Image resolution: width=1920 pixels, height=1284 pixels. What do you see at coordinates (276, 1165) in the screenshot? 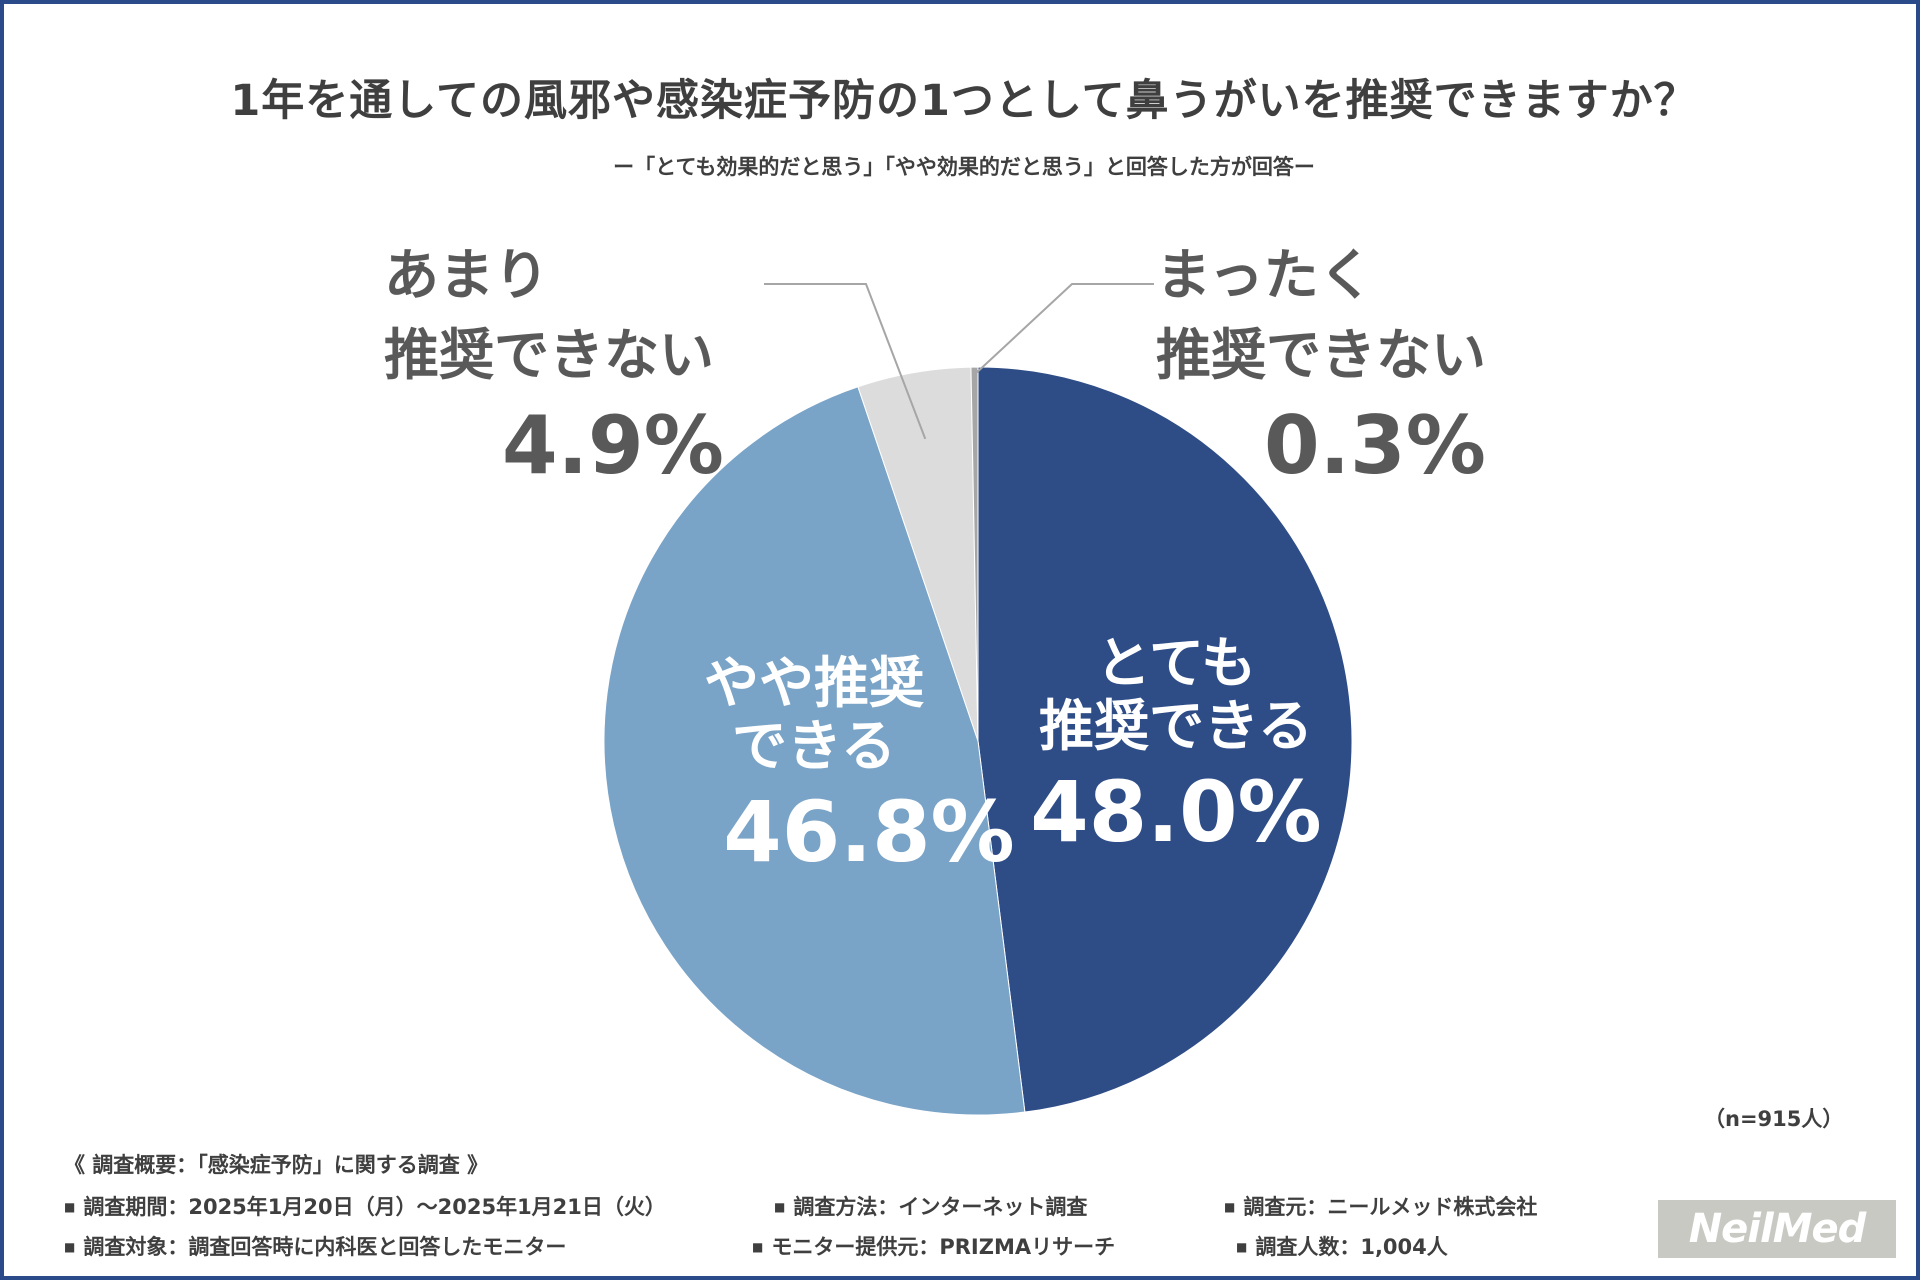
I see `survey-header: 《 調査概要：「感染症予防」に関する調査 》` at bounding box center [276, 1165].